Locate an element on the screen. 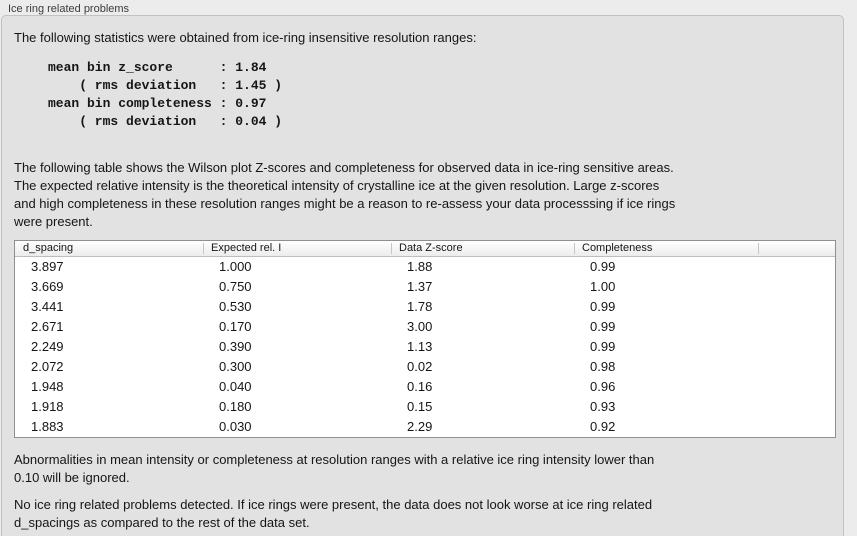 The height and width of the screenshot is (536, 857). table-row: 3.669 0.750 1.37 1.00 is located at coordinates (425, 287).